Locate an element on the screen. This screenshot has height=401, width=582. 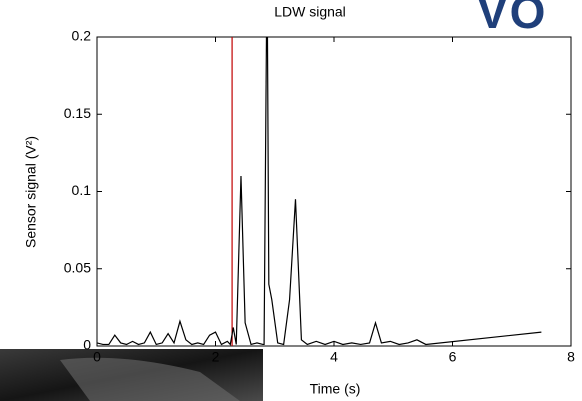
x-tick-label: 8 is located at coordinates (571, 357).